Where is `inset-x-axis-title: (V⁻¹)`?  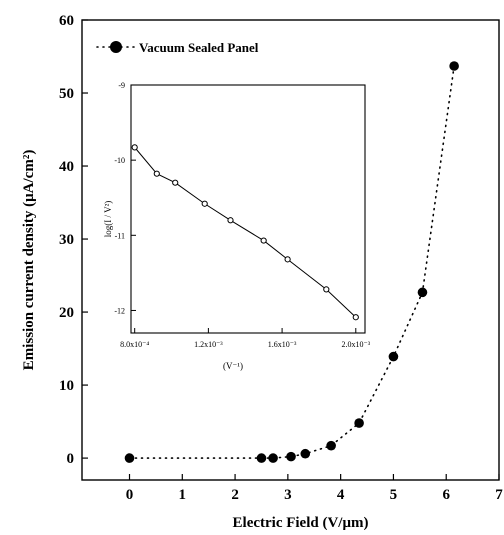 inset-x-axis-title: (V⁻¹) is located at coordinates (233, 366).